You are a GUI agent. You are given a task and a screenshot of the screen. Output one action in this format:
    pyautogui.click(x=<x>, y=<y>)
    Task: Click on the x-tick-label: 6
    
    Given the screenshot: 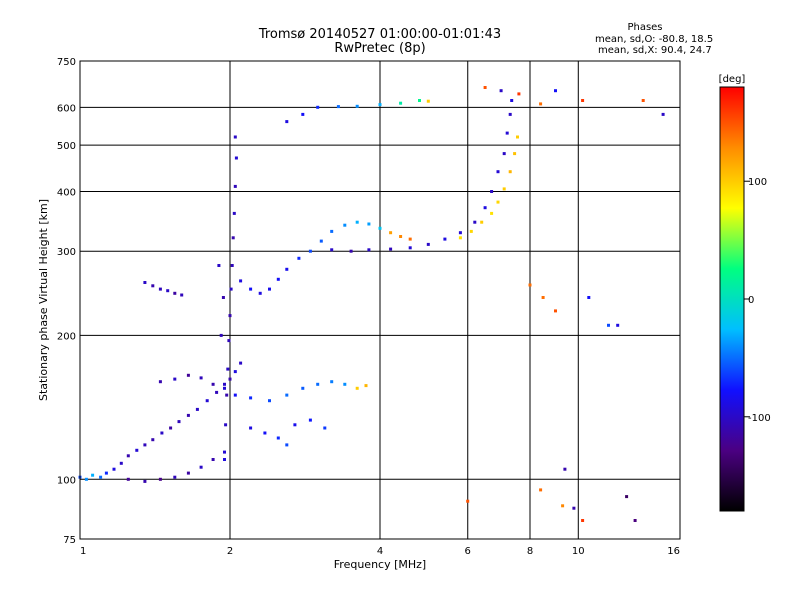 What is the action you would take?
    pyautogui.click(x=468, y=551)
    